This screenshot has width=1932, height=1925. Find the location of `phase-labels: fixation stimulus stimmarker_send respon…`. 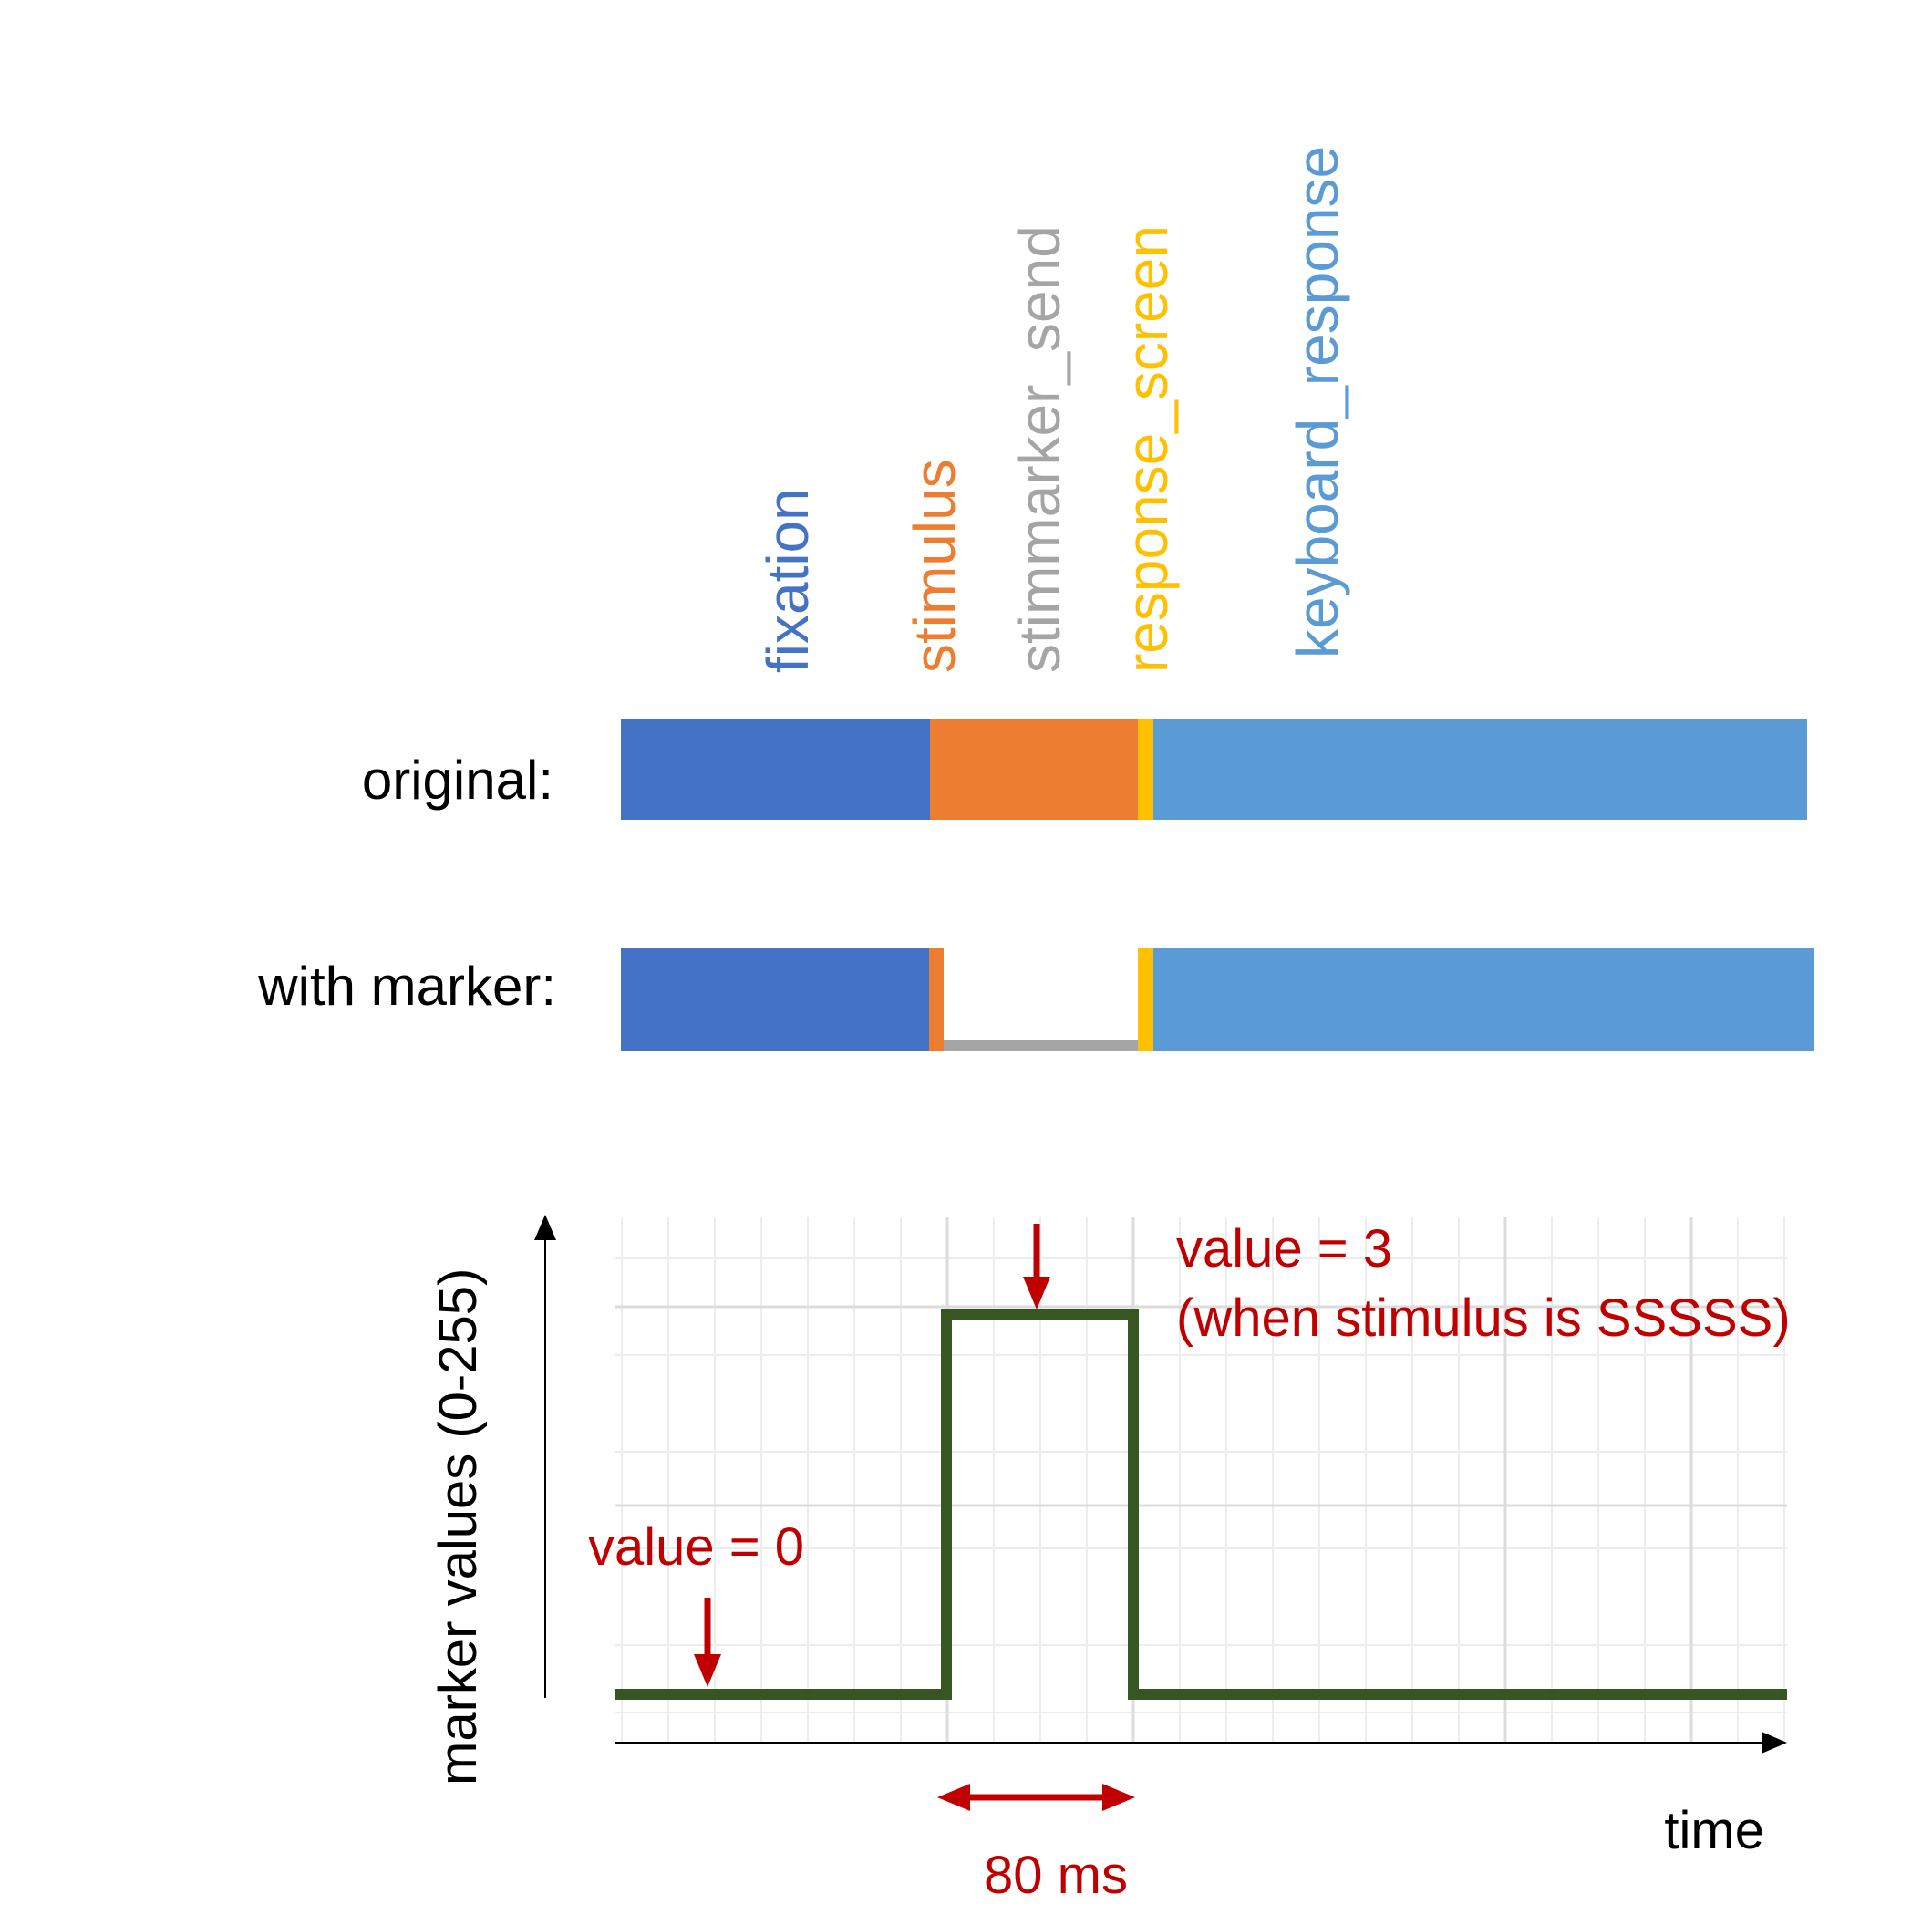

phase-labels: fixation stimulus stimmarker_send respon… is located at coordinates (1052, 409).